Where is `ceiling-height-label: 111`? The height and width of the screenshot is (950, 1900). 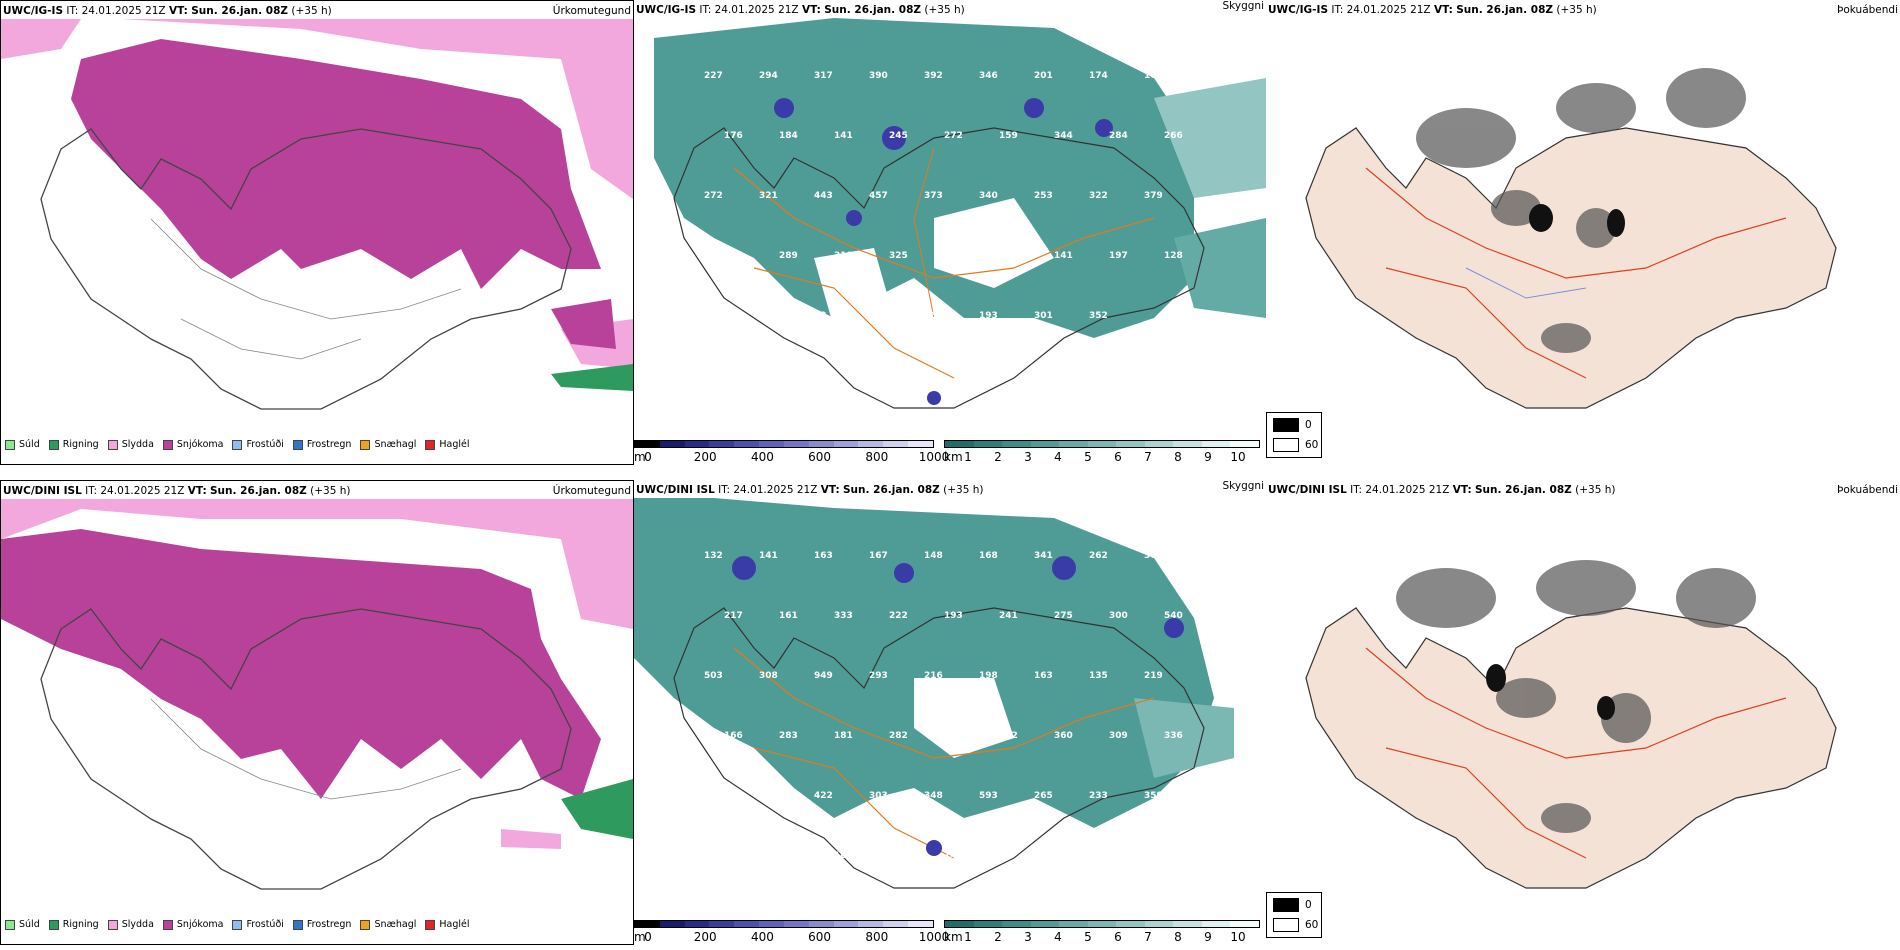 ceiling-height-label: 111 is located at coordinates (878, 316).